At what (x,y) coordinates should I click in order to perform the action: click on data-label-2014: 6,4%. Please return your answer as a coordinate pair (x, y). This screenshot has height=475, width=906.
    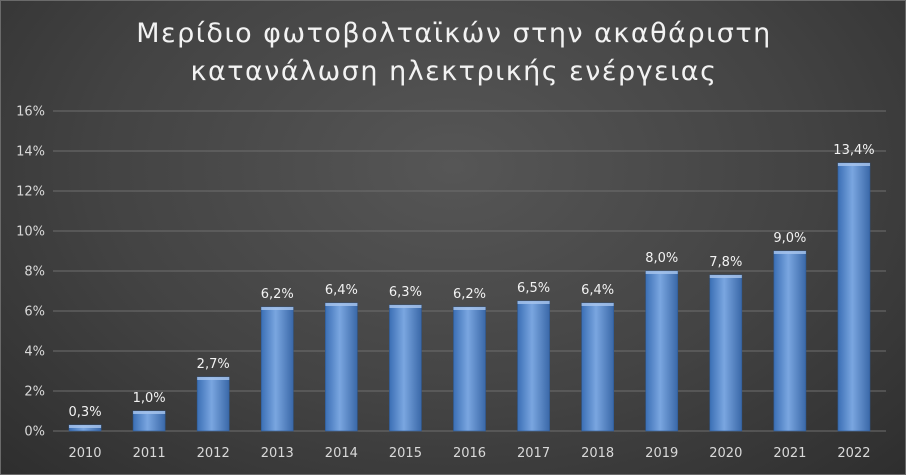
    Looking at the image, I should click on (341, 290).